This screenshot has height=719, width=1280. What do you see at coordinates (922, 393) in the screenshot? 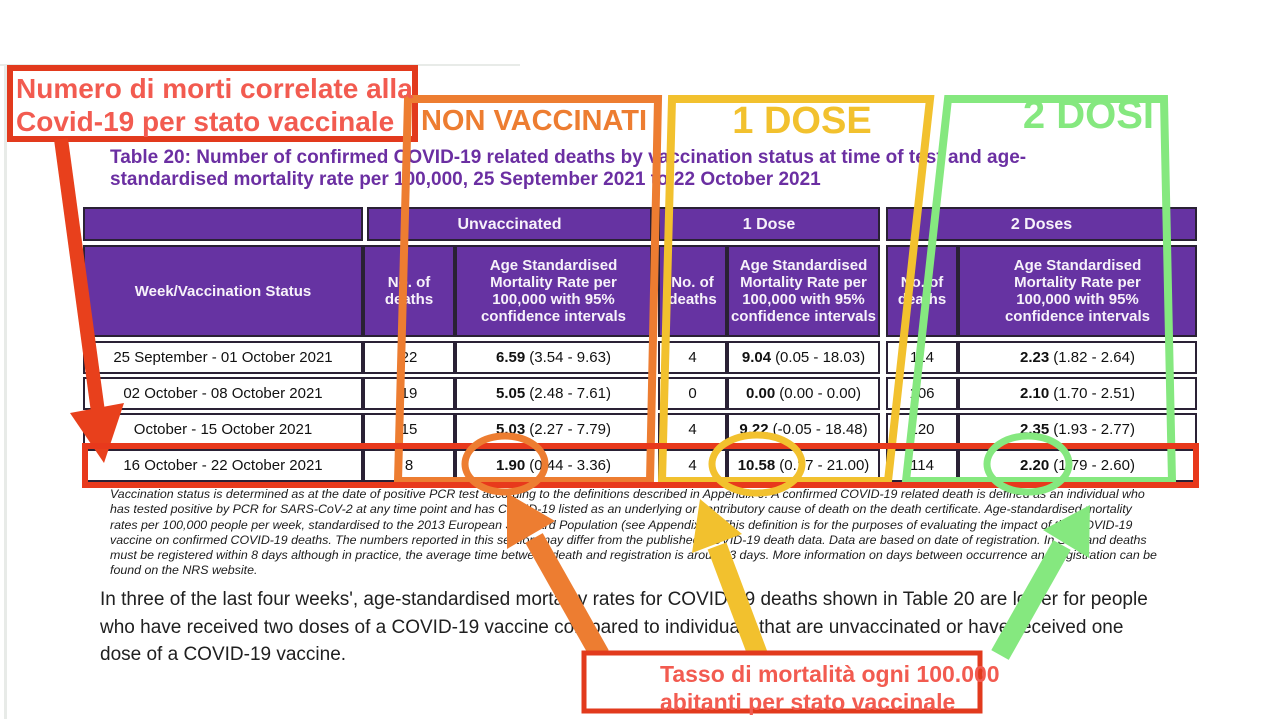
I see `table-row-cell: 106` at bounding box center [922, 393].